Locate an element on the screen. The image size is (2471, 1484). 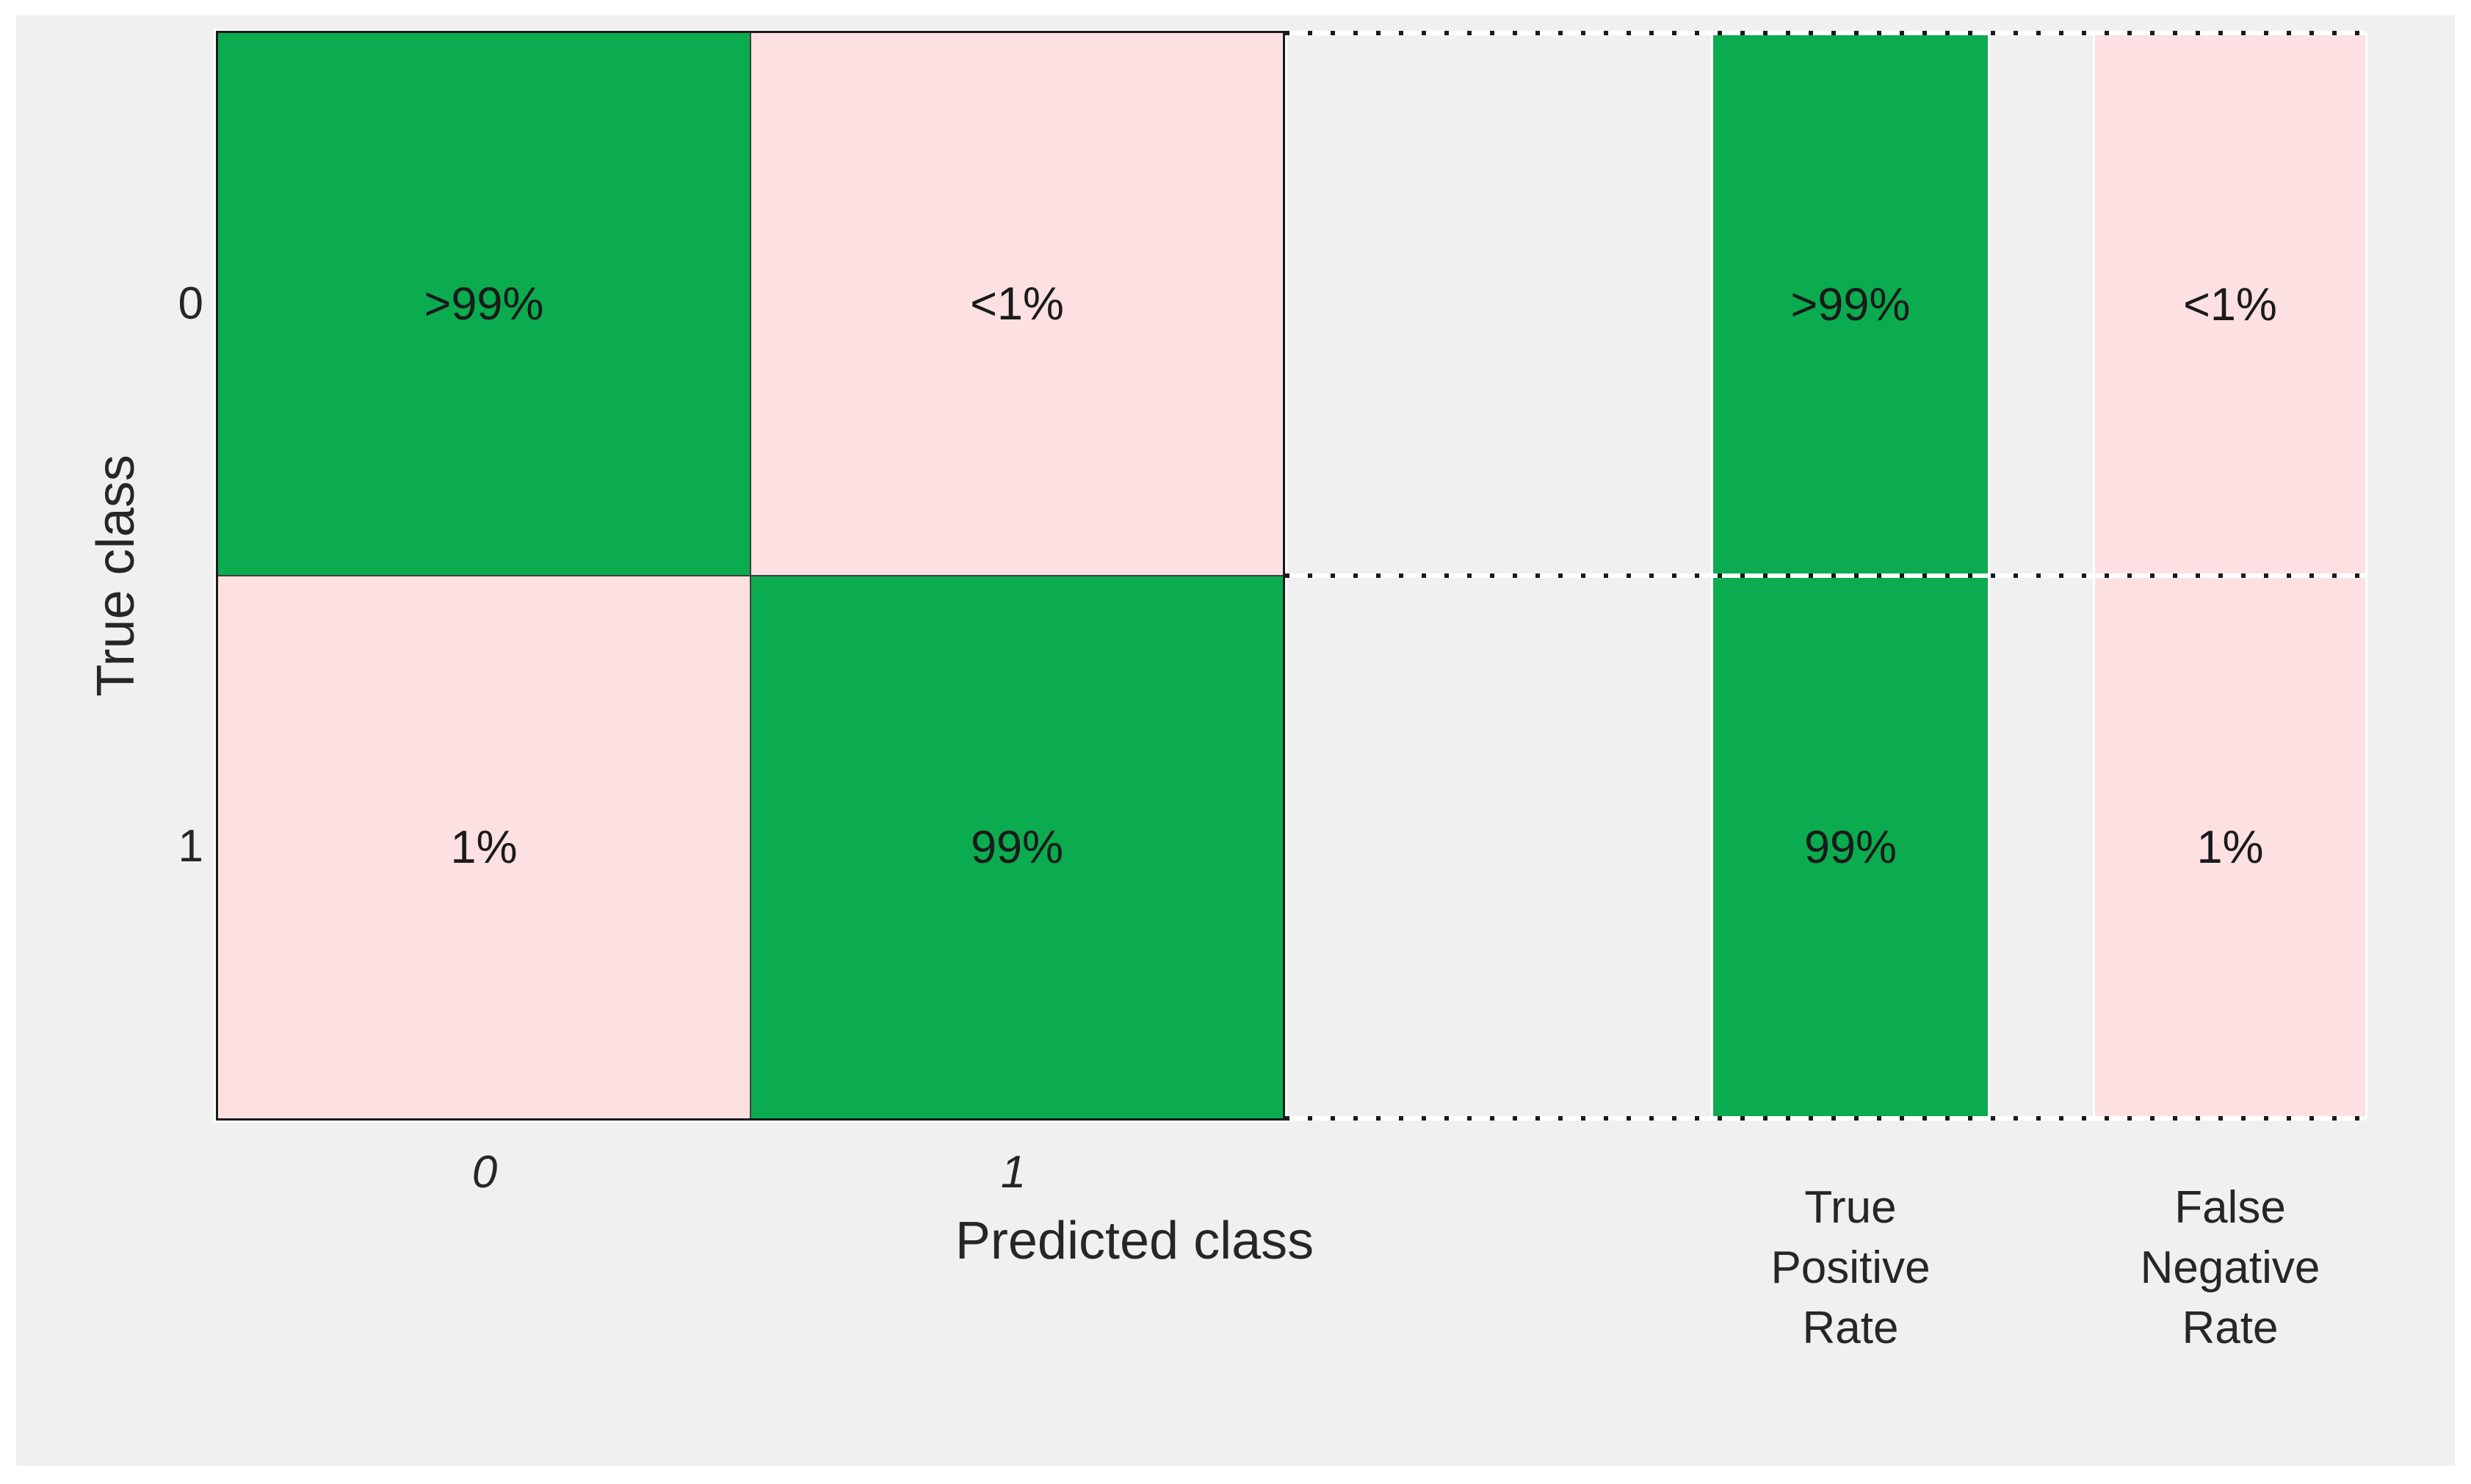
y-axis-tick-0: 0 is located at coordinates (190, 303).